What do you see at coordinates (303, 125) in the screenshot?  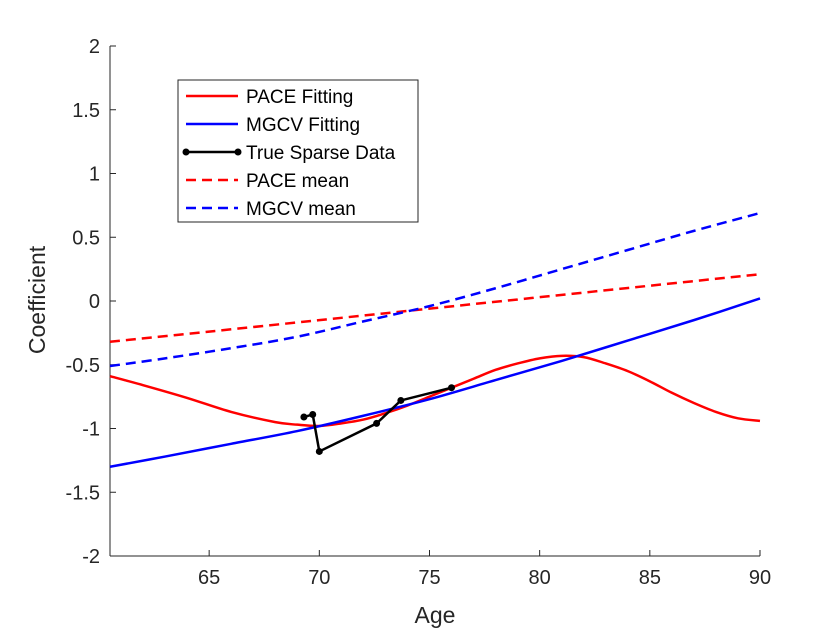 I see `legend-label: MGCV Fitting` at bounding box center [303, 125].